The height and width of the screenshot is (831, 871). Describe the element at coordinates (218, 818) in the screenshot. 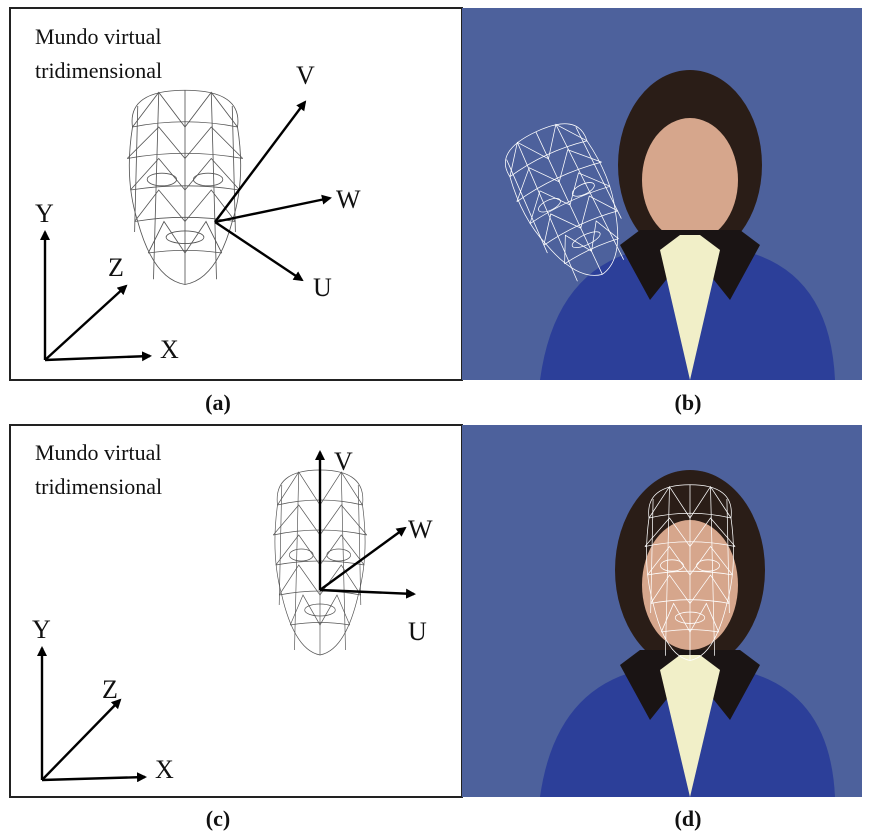

I see `caption: (c)` at that location.